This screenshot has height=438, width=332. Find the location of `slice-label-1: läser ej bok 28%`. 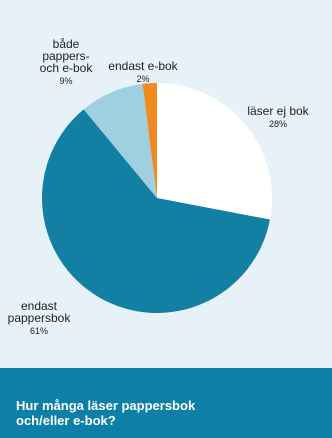

slice-label-1: läser ej bok 28% is located at coordinates (278, 116).